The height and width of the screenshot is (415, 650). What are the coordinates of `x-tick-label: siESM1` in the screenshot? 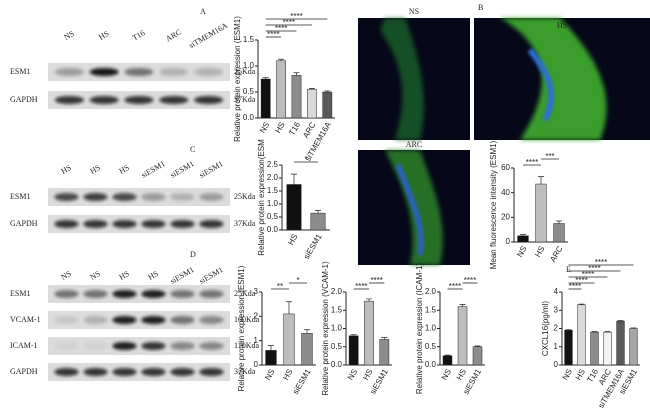 It's located at (313, 246).